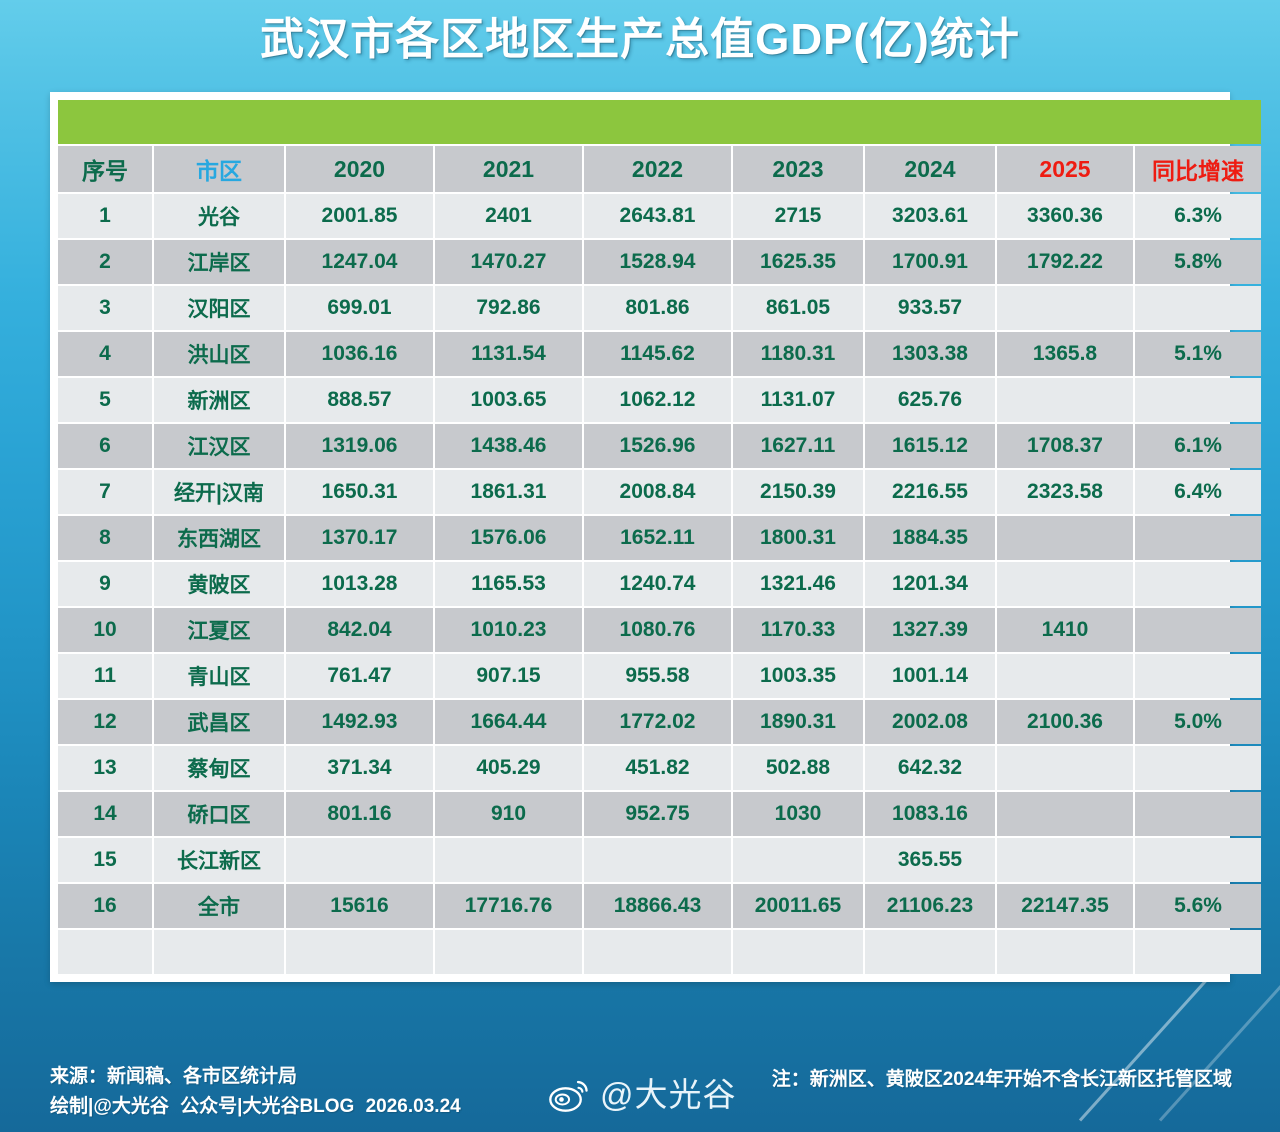 Image resolution: width=1280 pixels, height=1132 pixels. What do you see at coordinates (105, 584) in the screenshot?
I see `cell-index: 9` at bounding box center [105, 584].